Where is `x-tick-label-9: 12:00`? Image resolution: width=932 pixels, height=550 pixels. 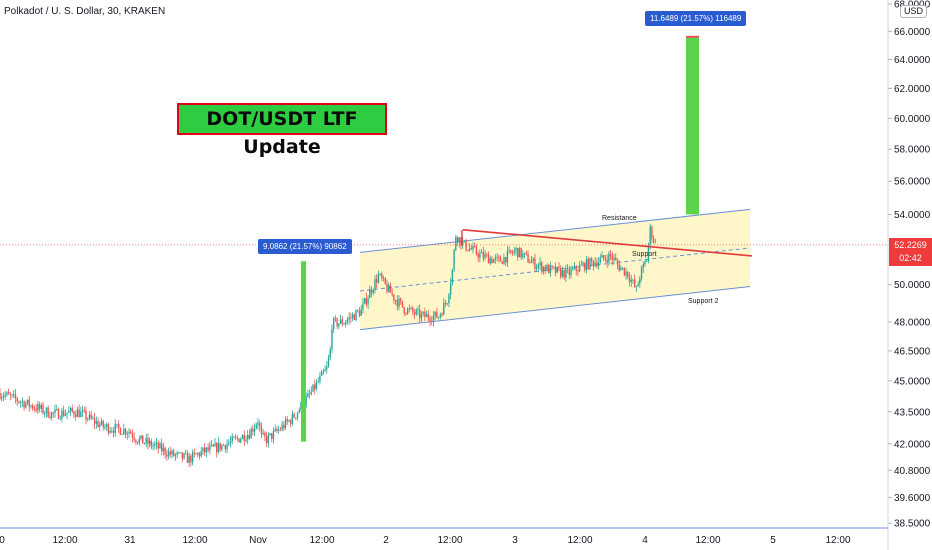
x-tick-label-9: 12:00 is located at coordinates (579, 540).